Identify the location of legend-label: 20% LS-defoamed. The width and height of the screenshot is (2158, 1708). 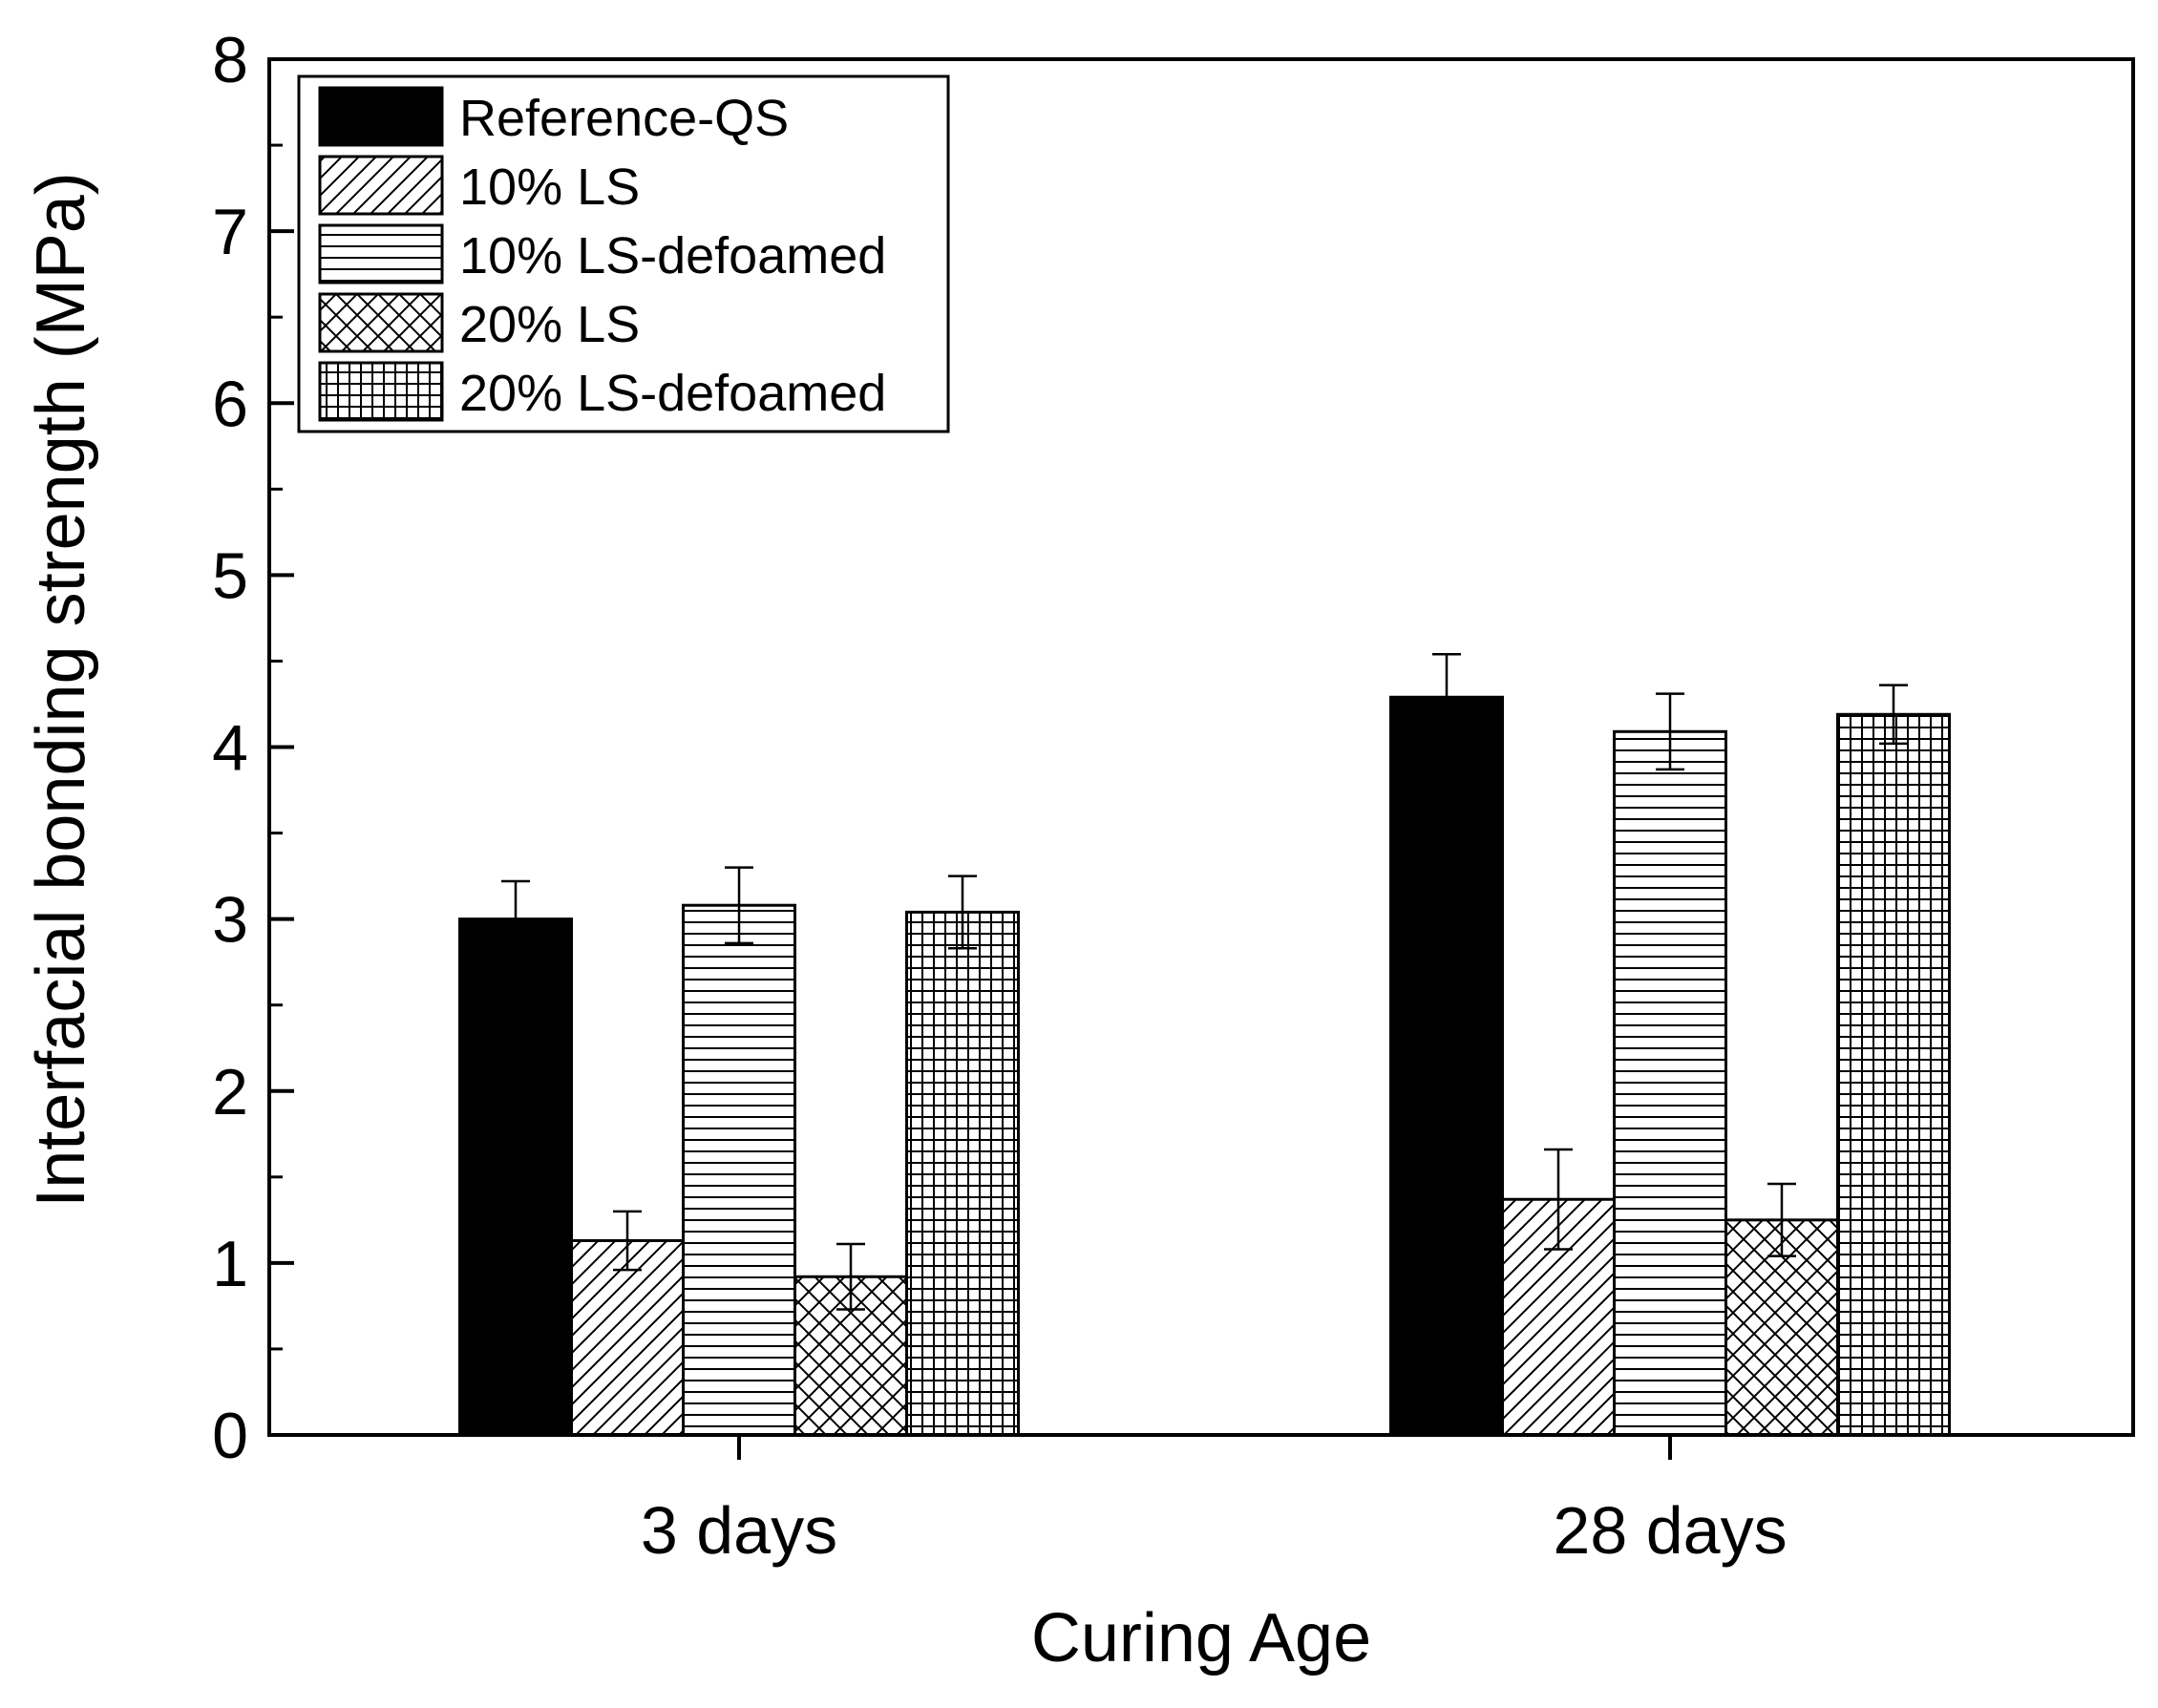
(672, 394).